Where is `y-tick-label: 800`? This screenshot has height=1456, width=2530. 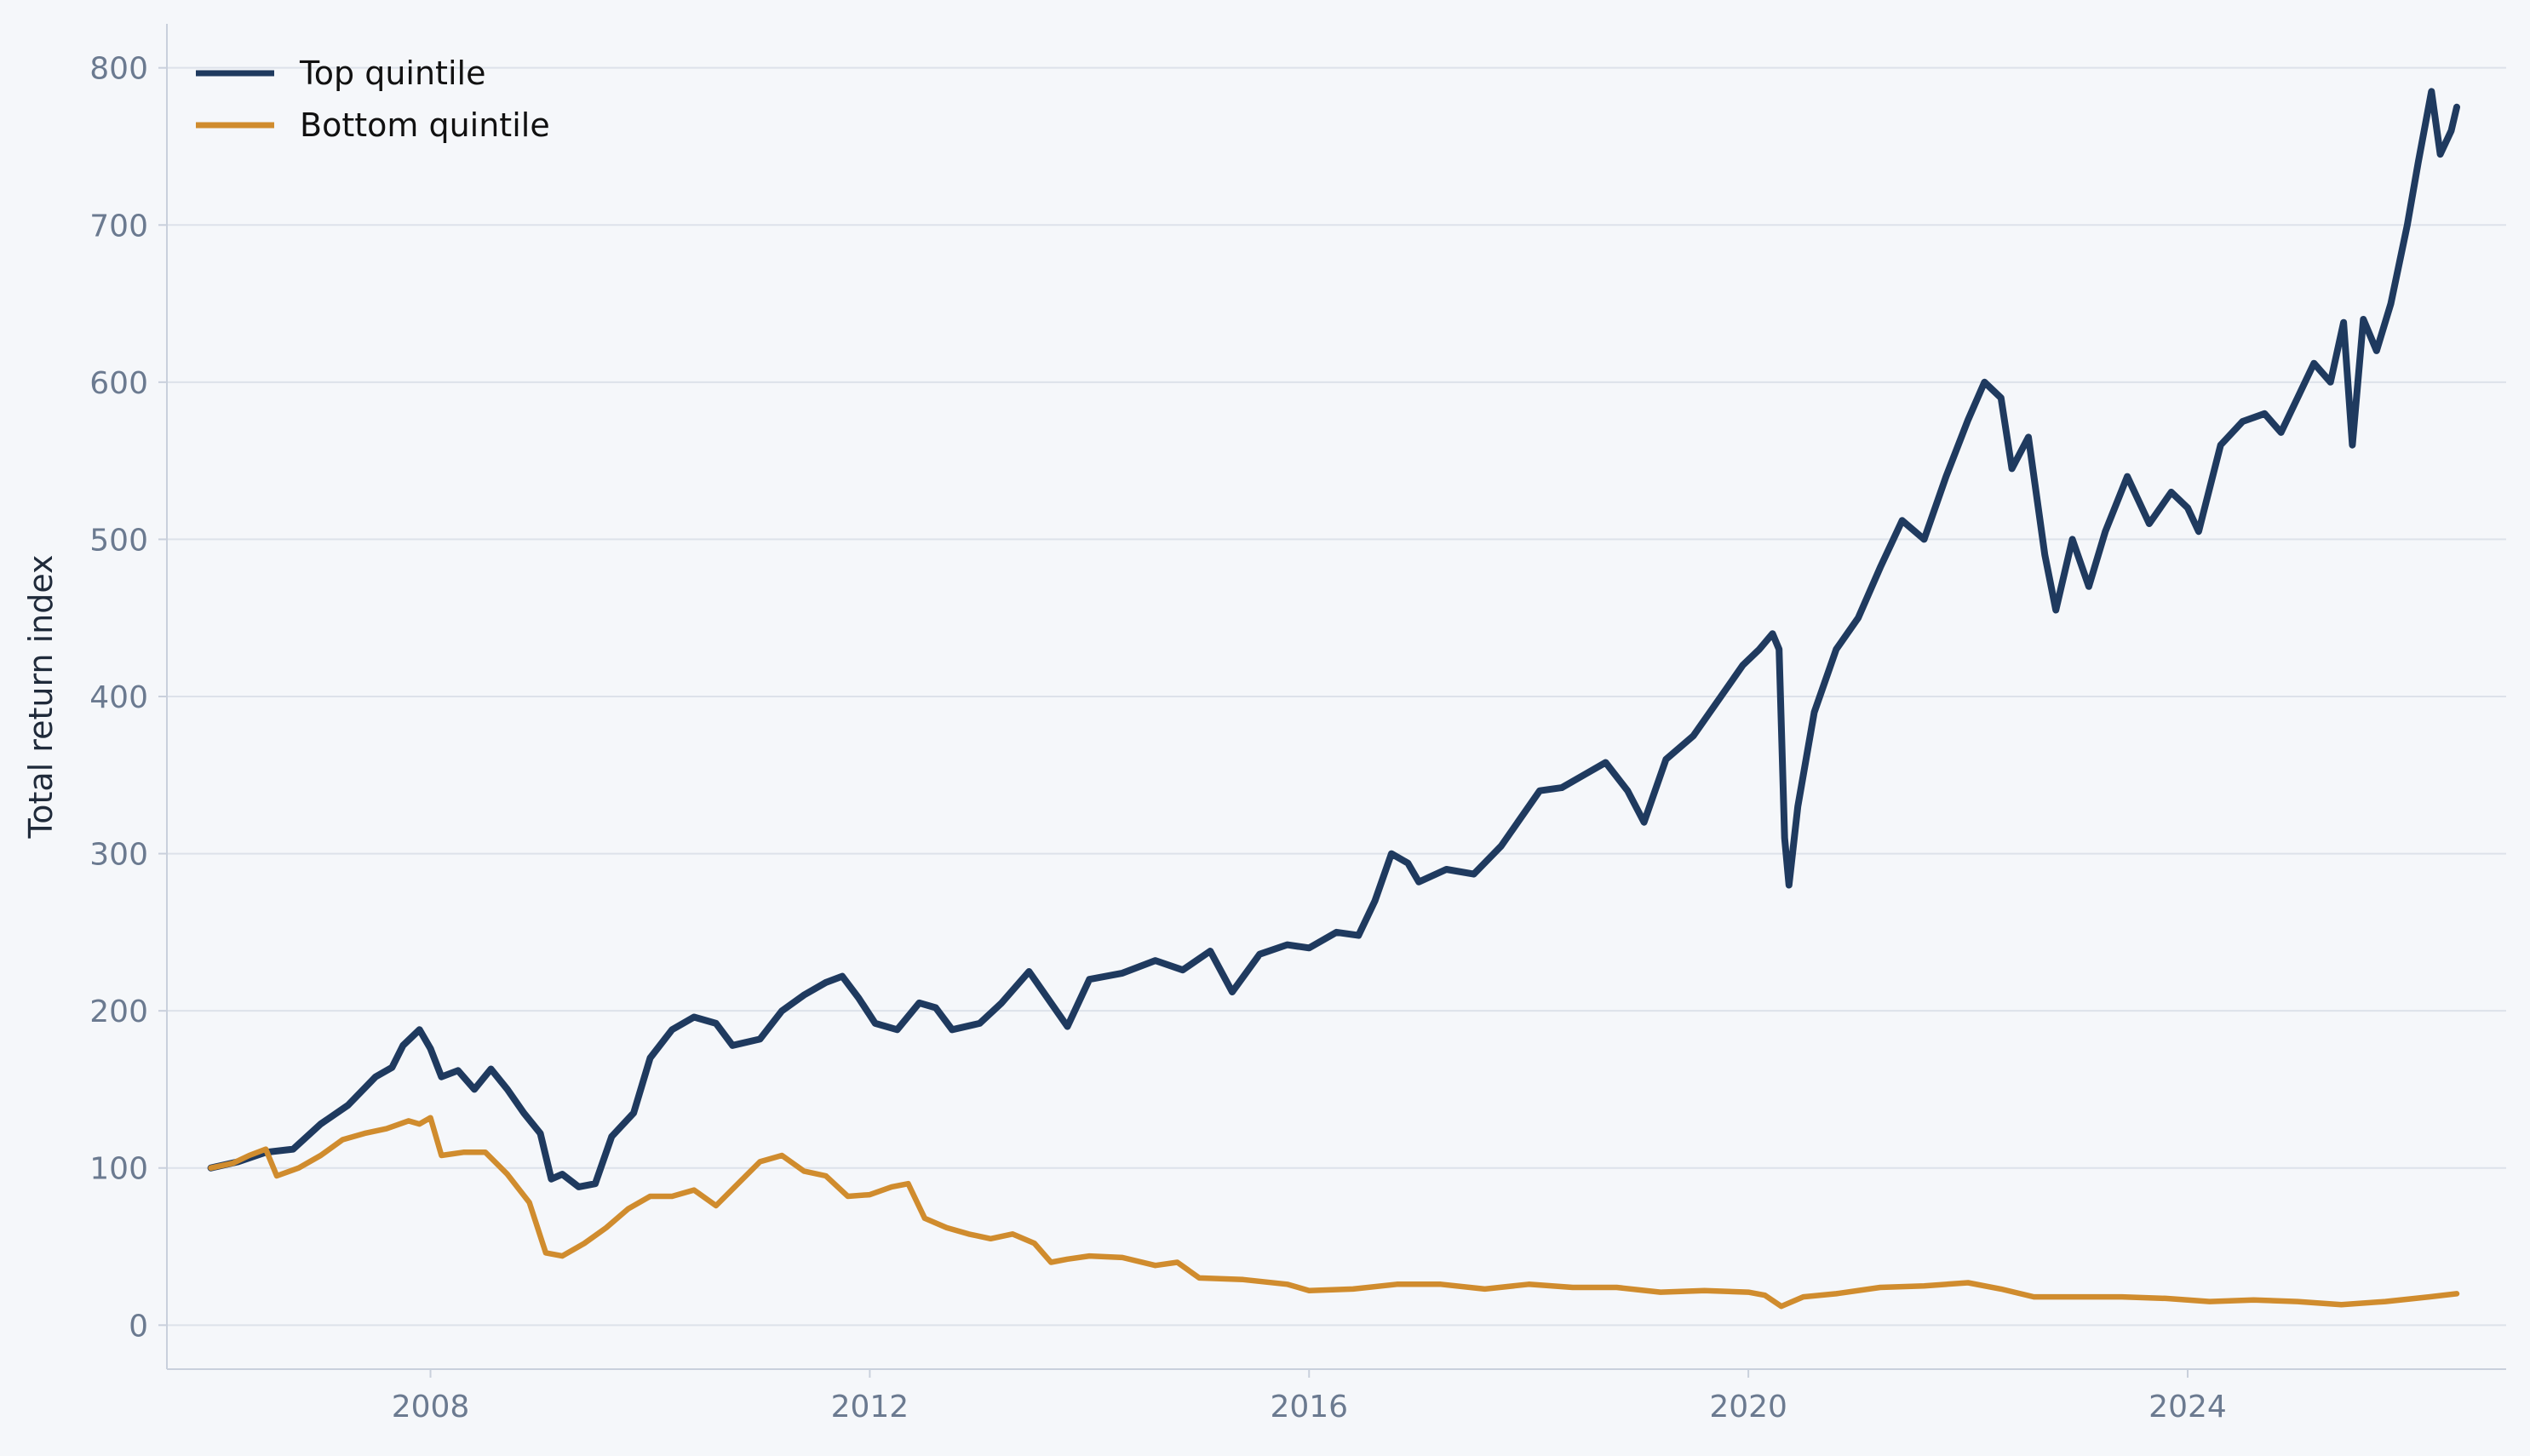
y-tick-label: 800 is located at coordinates (118, 70).